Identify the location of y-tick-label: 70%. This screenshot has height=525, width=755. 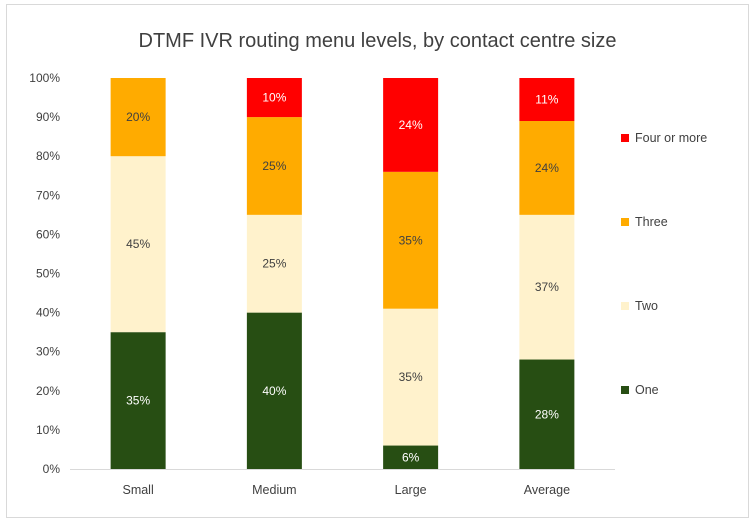
(48, 195).